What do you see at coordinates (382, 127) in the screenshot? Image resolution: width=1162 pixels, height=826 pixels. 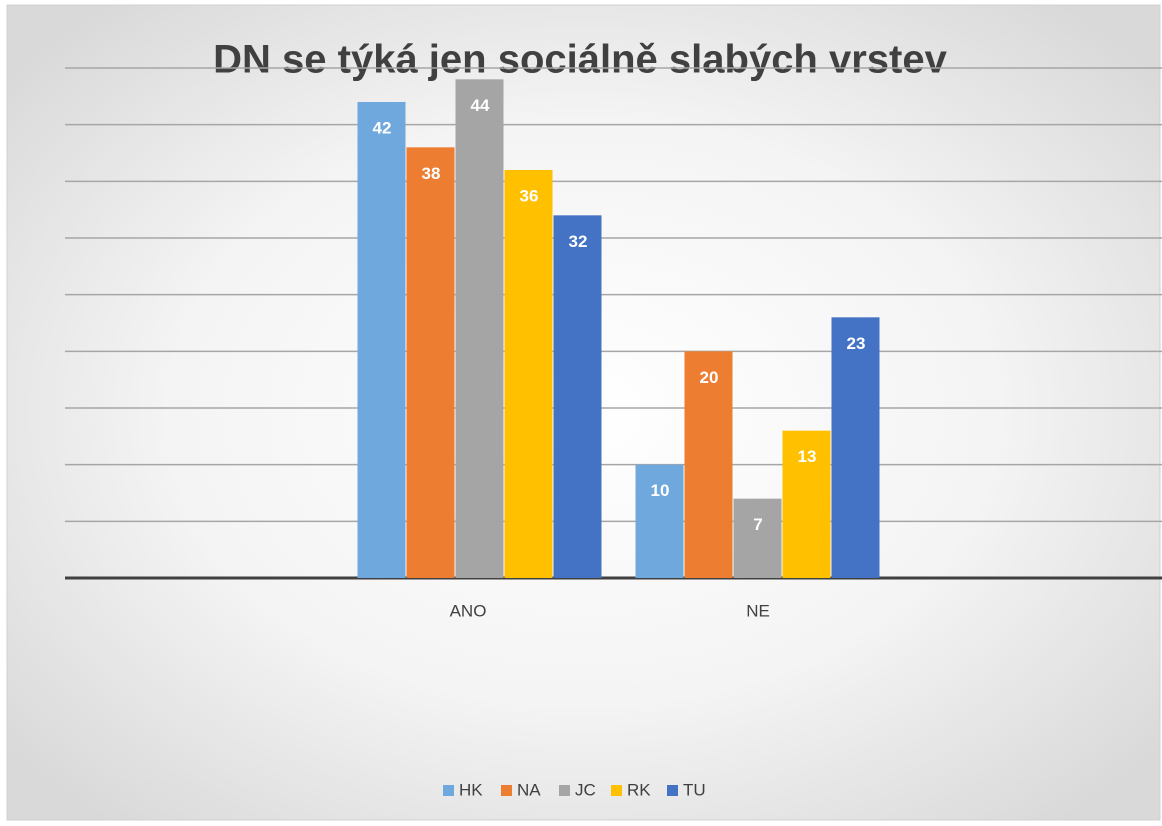 I see `data-label: 42` at bounding box center [382, 127].